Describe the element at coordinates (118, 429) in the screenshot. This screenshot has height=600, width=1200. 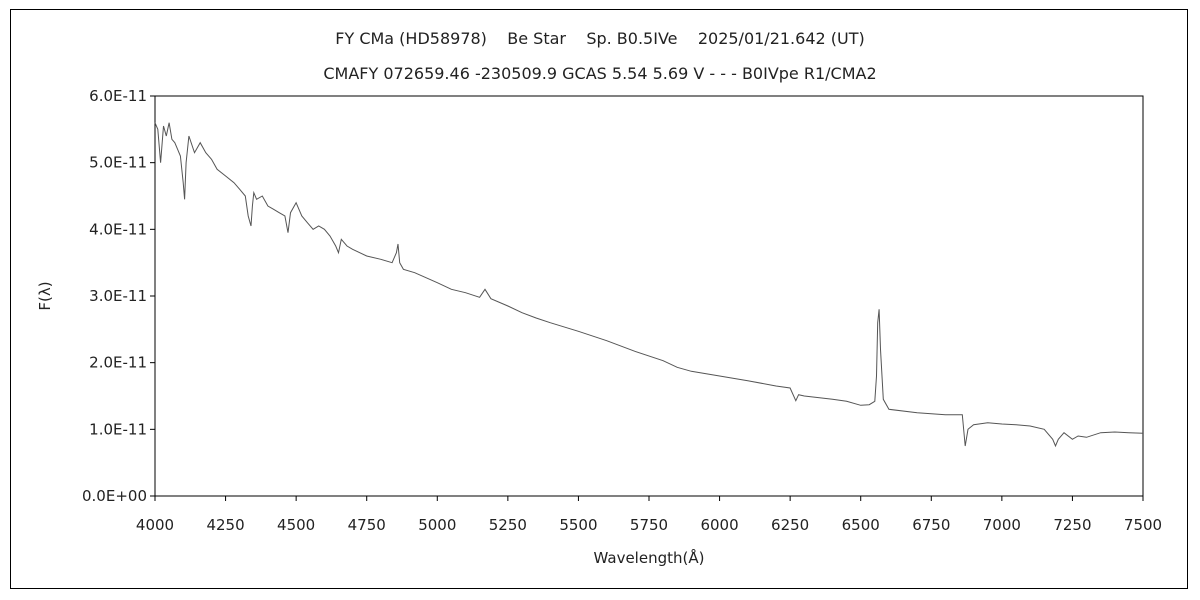
I see `y-tick-label: 1.0E-11` at that location.